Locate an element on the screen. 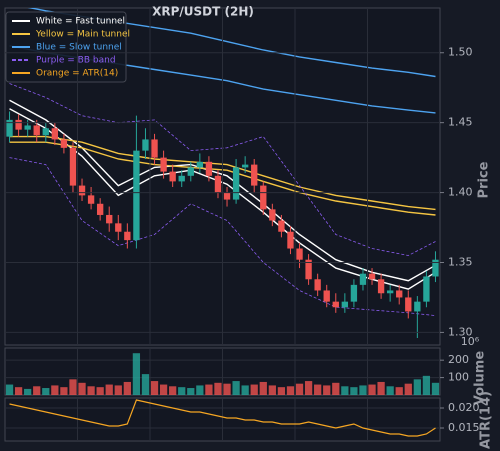 This screenshot has width=500, height=451. y-tick-label: 1.35 is located at coordinates (460, 261).